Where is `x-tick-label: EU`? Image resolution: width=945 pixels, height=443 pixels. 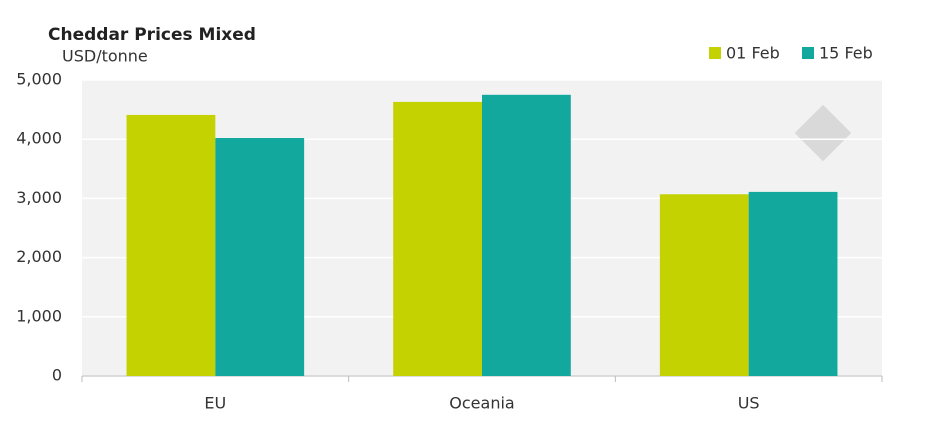 x-tick-label: EU is located at coordinates (215, 403).